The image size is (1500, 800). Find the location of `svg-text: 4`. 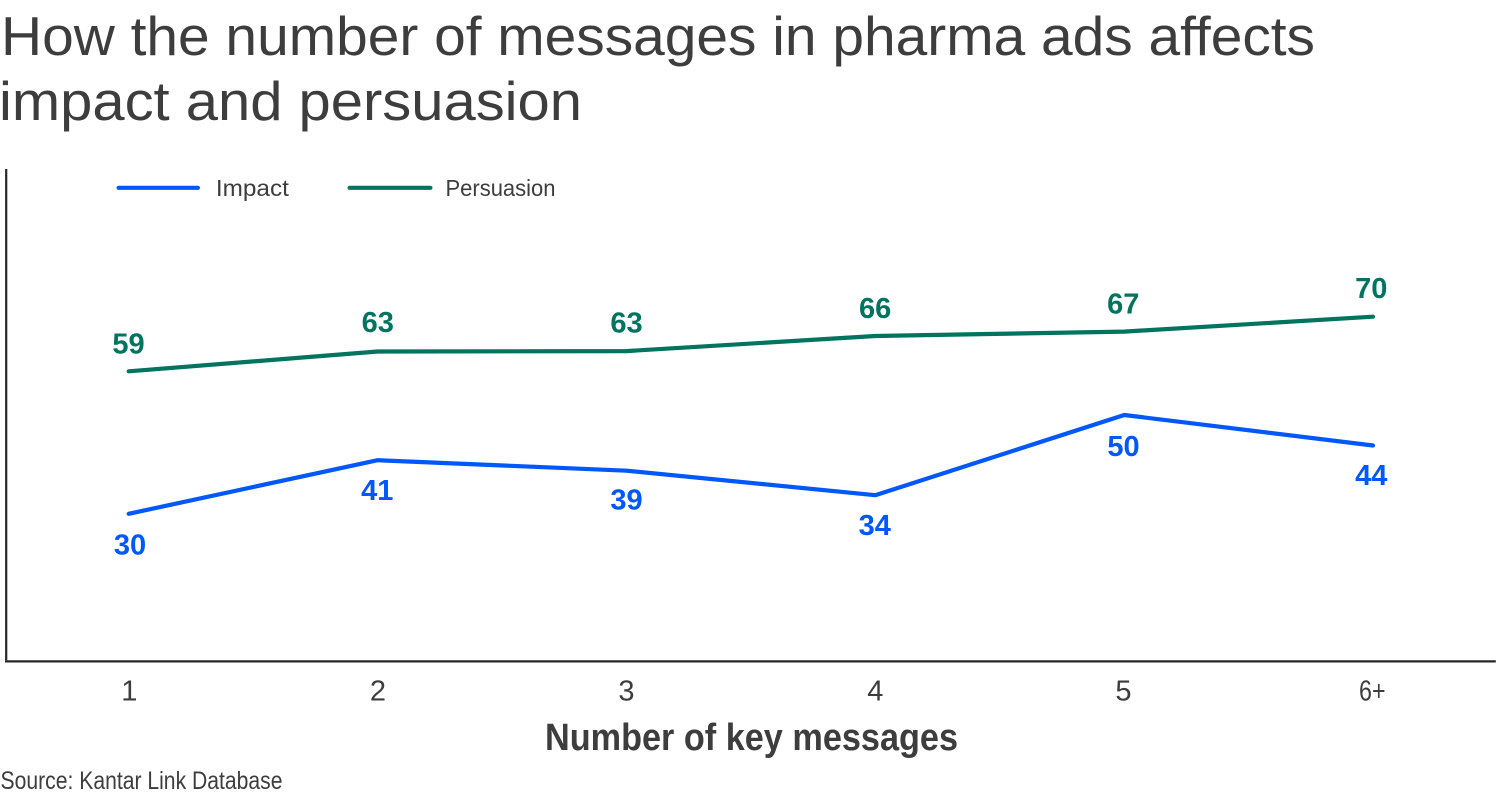

svg-text: 4 is located at coordinates (875, 691).